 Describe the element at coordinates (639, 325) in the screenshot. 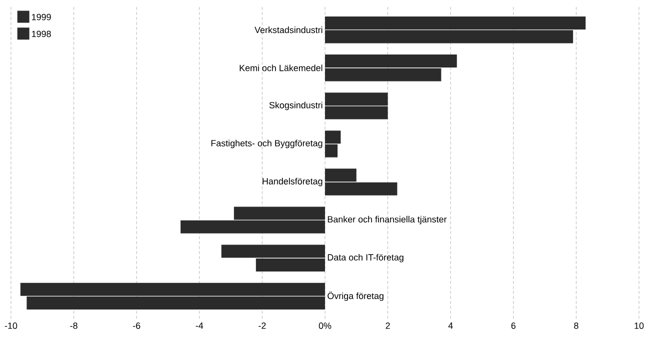

I see `x-tick-label: 10` at that location.